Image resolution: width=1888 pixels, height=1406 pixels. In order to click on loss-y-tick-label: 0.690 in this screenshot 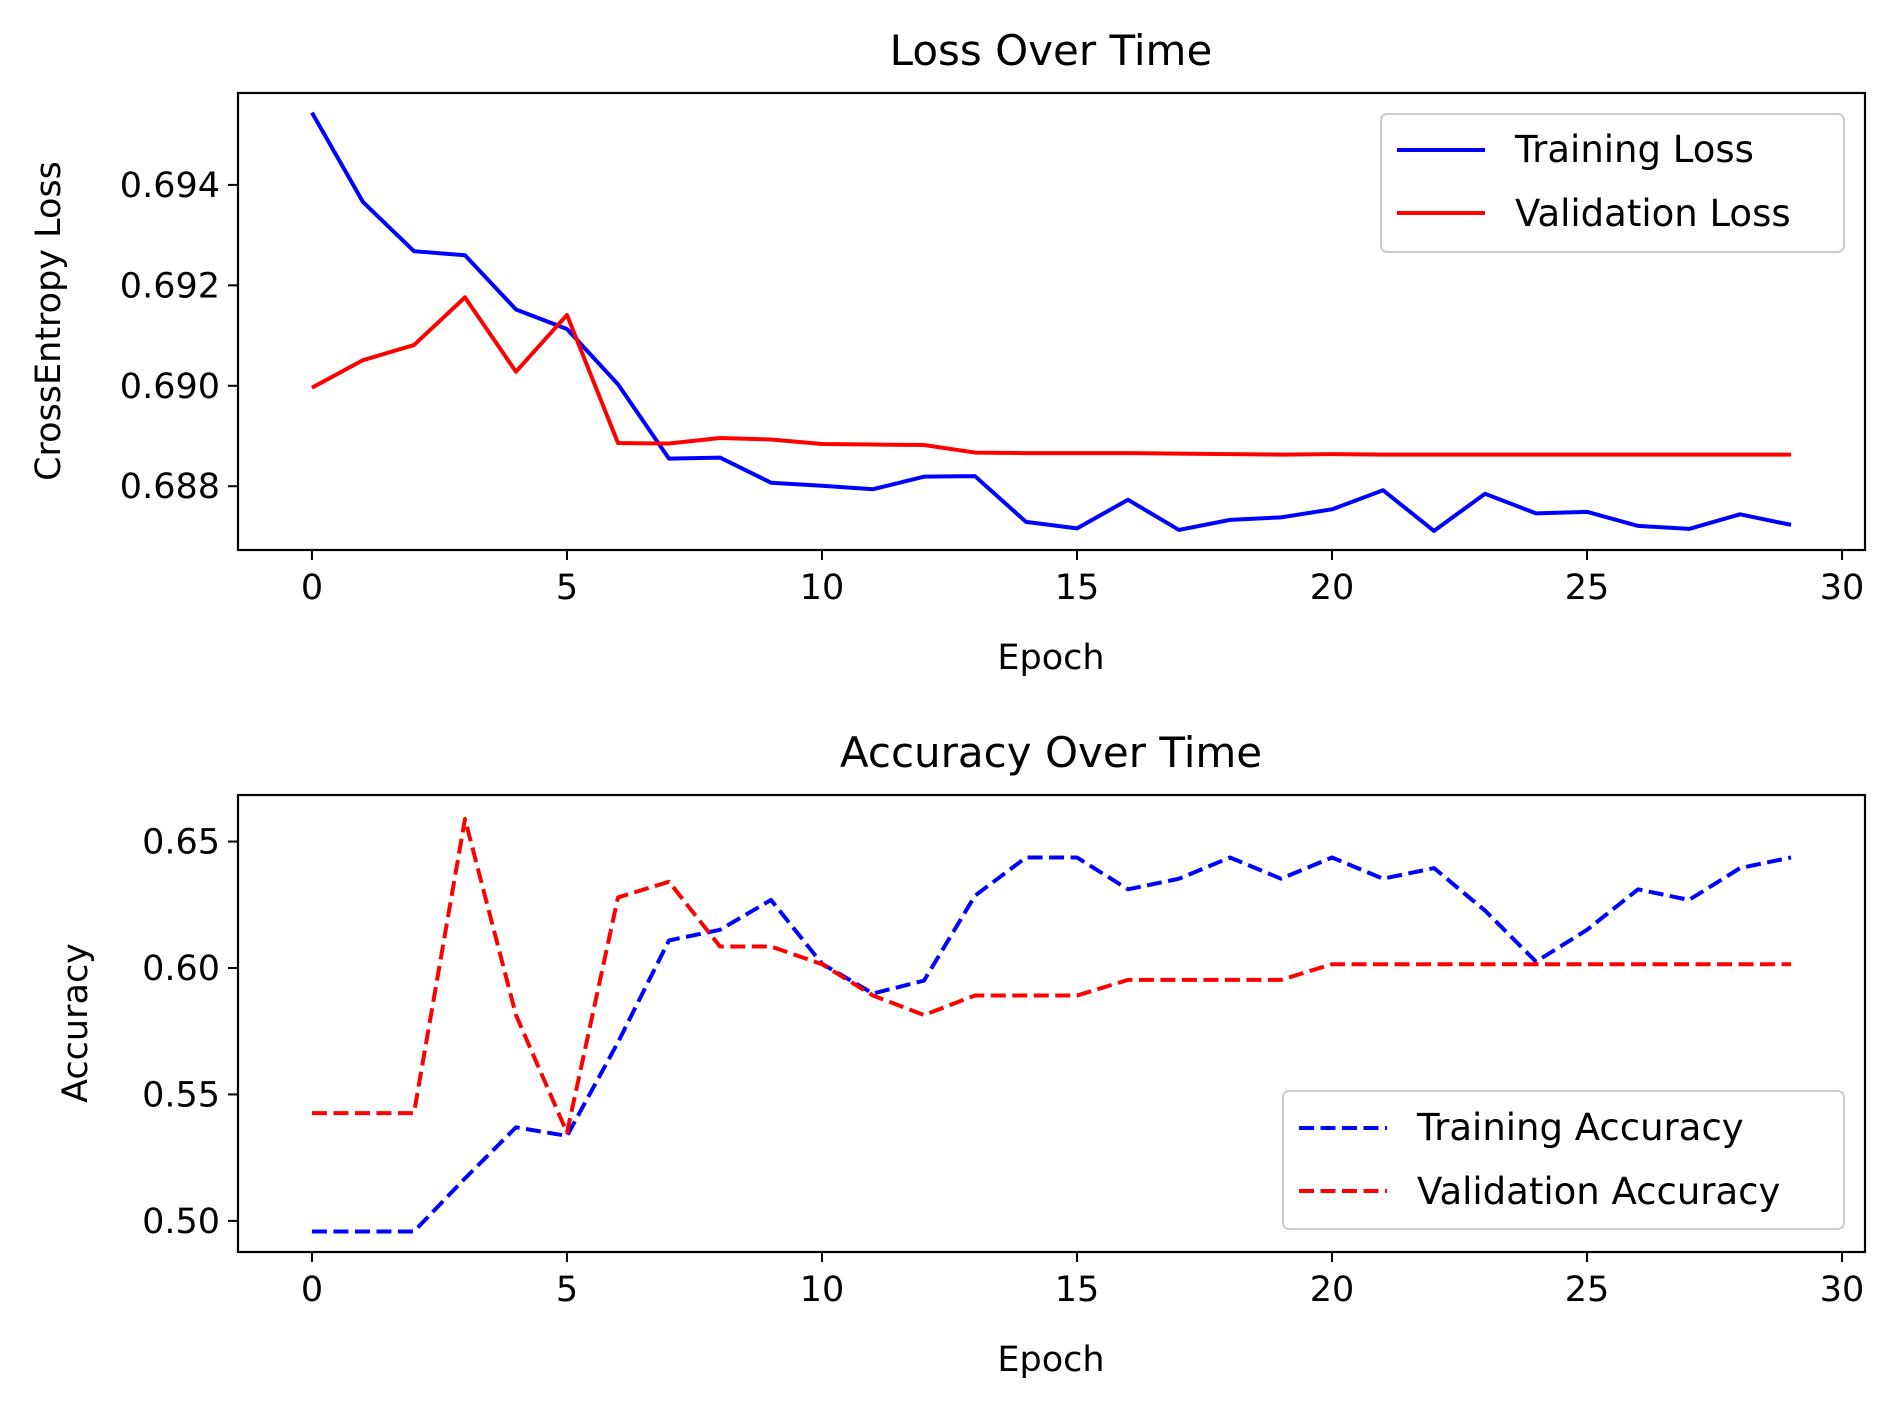, I will do `click(170, 387)`.